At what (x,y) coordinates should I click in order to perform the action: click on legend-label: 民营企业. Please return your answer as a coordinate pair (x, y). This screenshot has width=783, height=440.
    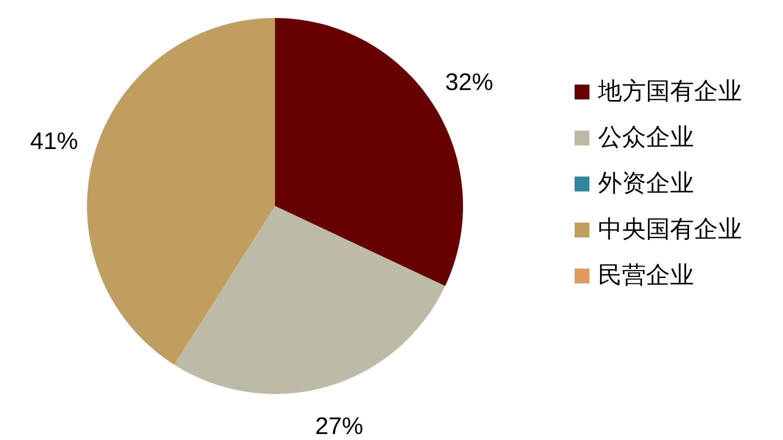
    Looking at the image, I should click on (646, 275).